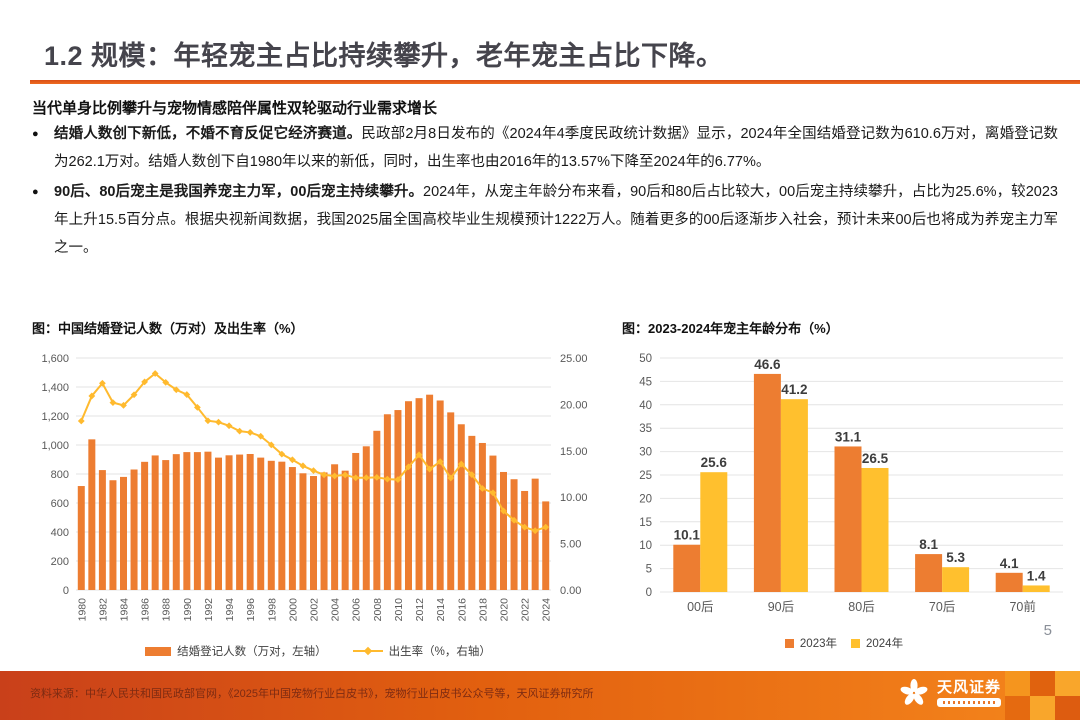  I want to click on series-2023-swatch-icon, so click(789, 643).